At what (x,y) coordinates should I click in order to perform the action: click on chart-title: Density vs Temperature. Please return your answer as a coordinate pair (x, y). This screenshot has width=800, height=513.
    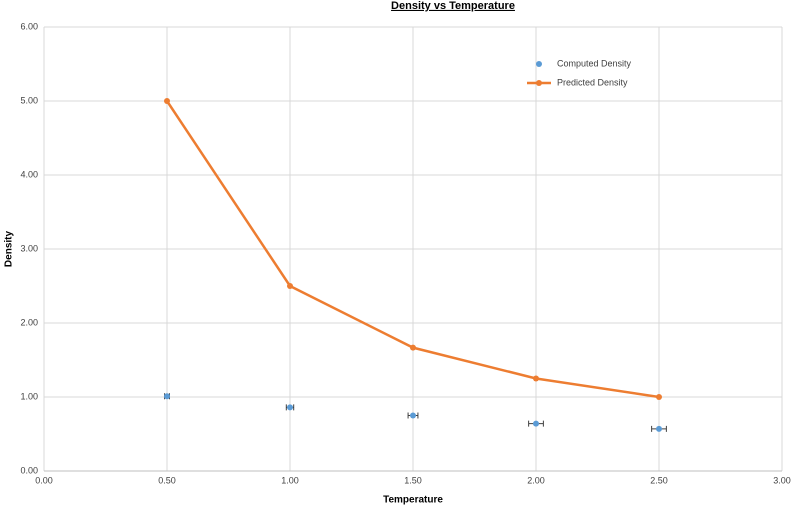
    Looking at the image, I should click on (453, 6).